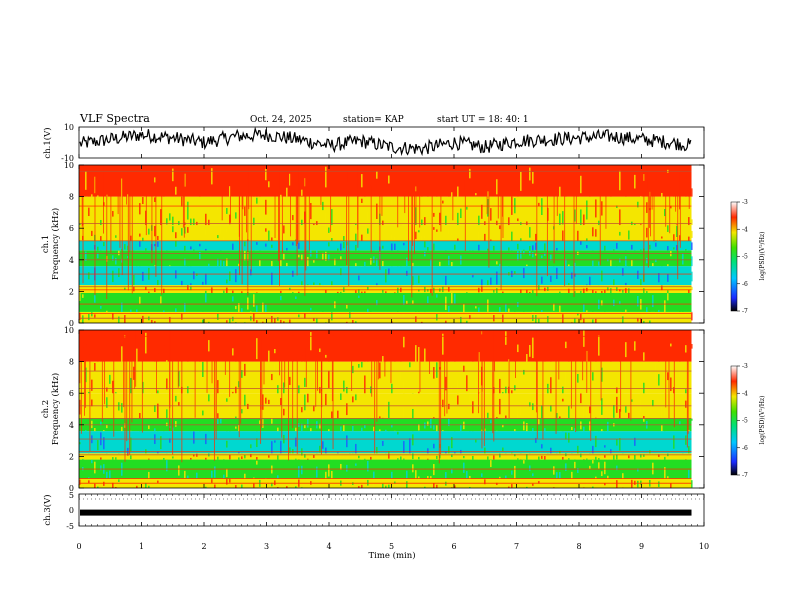  What do you see at coordinates (114, 118) in the screenshot?
I see `figure-title: VLF Spectra` at bounding box center [114, 118].